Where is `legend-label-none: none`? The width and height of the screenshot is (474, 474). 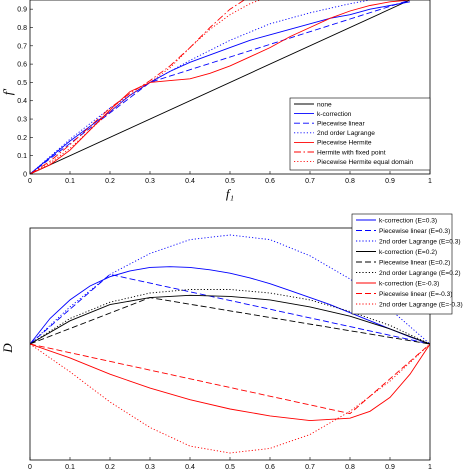
legend-label-none: none is located at coordinates (324, 104).